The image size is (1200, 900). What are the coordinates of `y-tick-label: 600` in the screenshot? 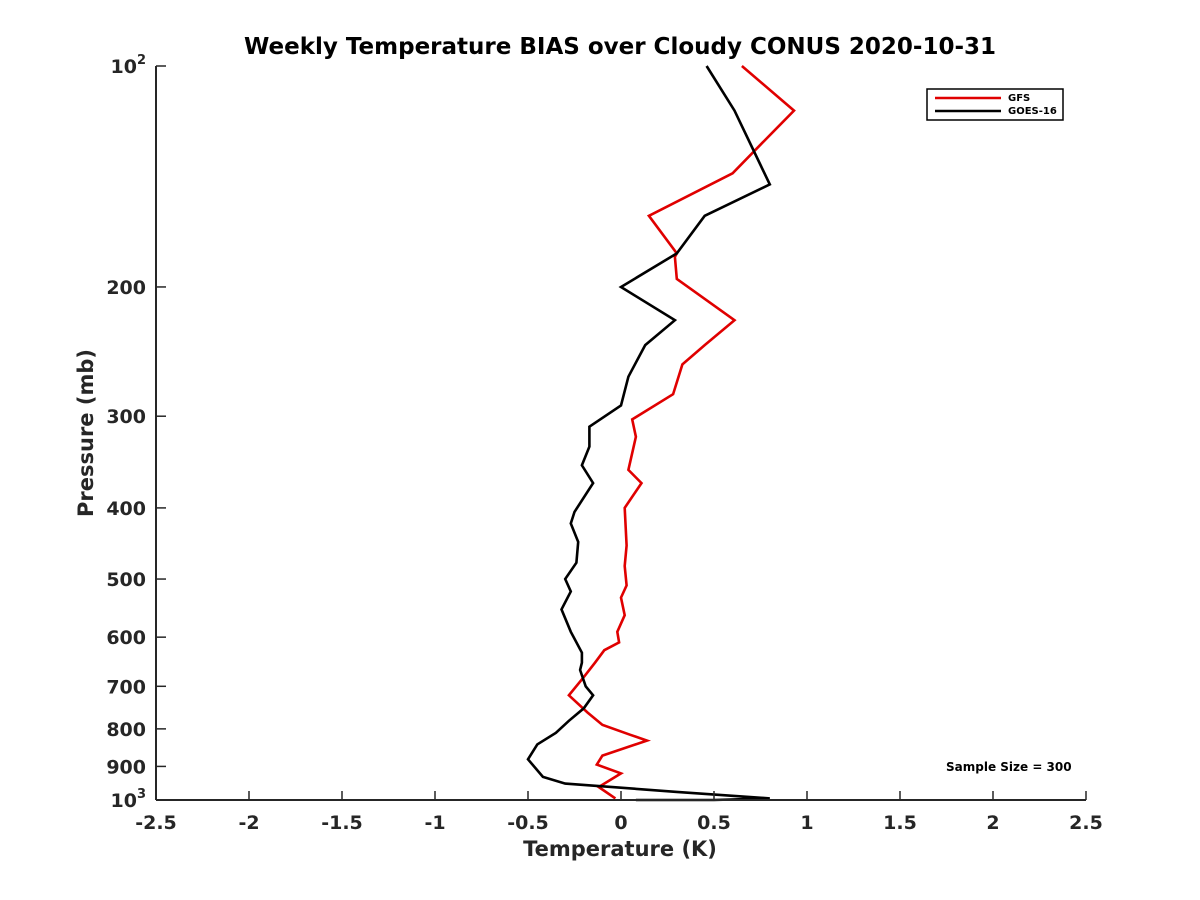 It's located at (126, 638).